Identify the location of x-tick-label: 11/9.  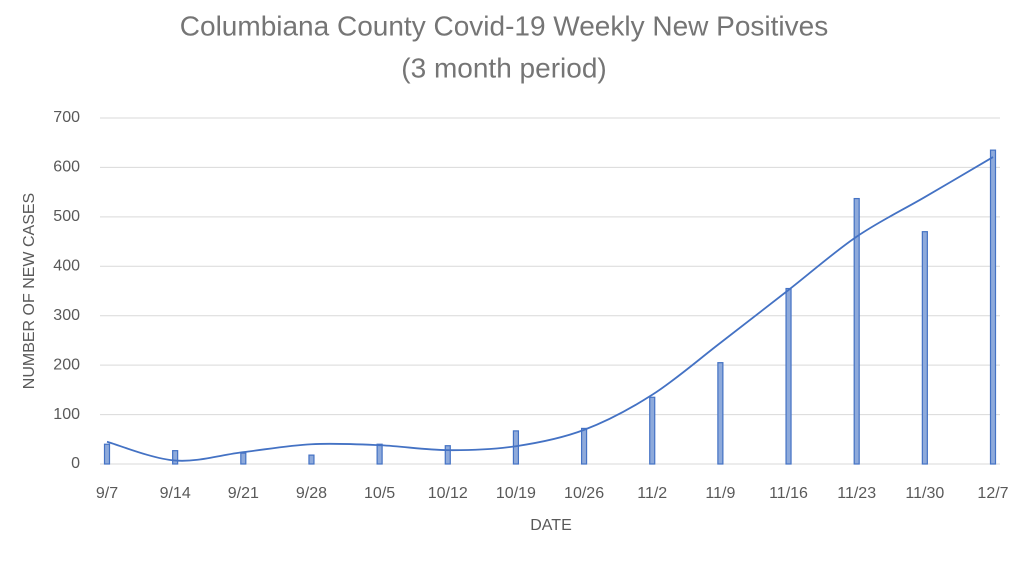
(720, 493).